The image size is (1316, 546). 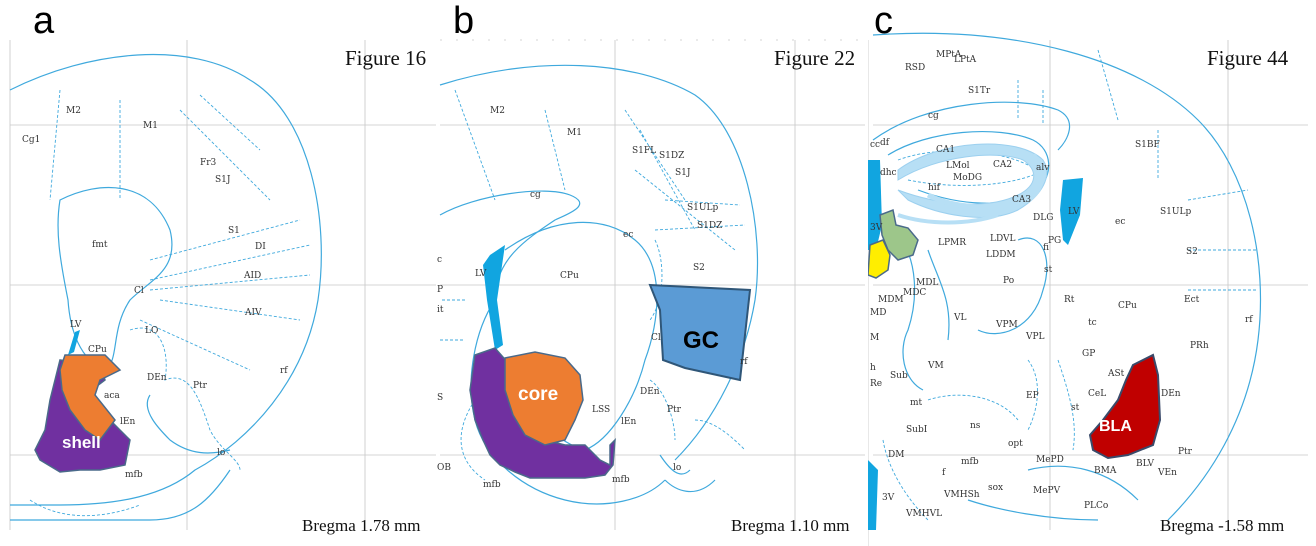 I want to click on panel-a-lv, so click(x=74, y=342).